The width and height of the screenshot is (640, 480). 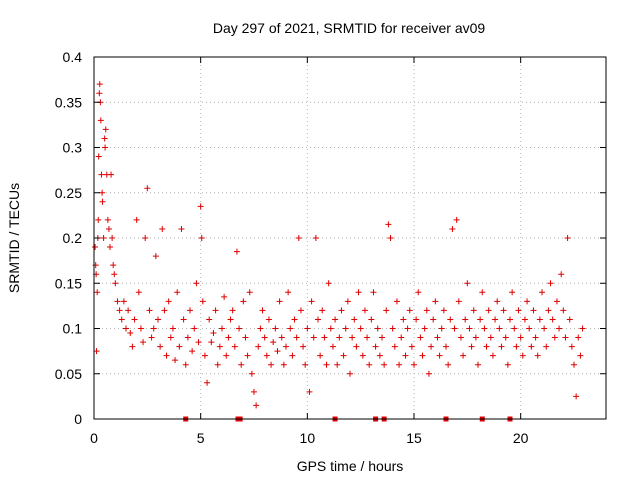 What do you see at coordinates (73, 57) in the screenshot?
I see `y-tick-label: 0.4` at bounding box center [73, 57].